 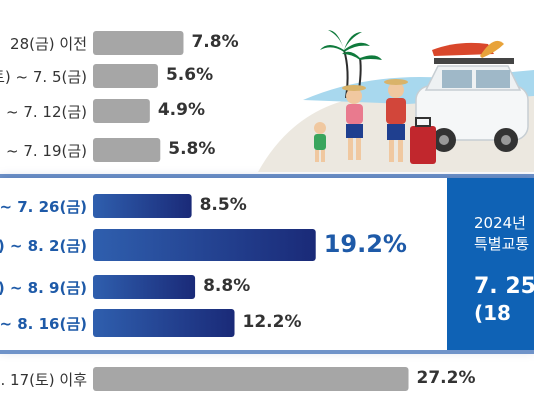 I want to click on value-label: 12.2%, so click(x=272, y=322).